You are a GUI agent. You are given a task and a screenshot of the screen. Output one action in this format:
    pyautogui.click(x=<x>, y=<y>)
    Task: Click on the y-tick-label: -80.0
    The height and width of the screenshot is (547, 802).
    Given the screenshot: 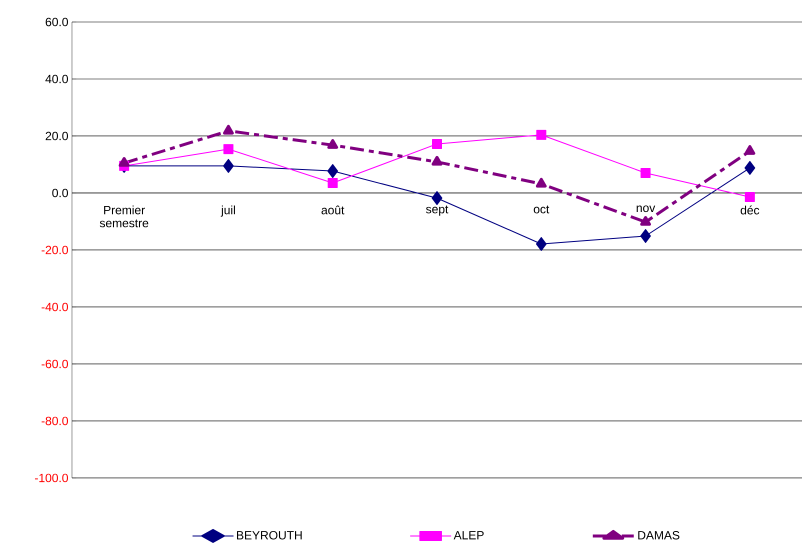 What is the action you would take?
    pyautogui.click(x=55, y=421)
    